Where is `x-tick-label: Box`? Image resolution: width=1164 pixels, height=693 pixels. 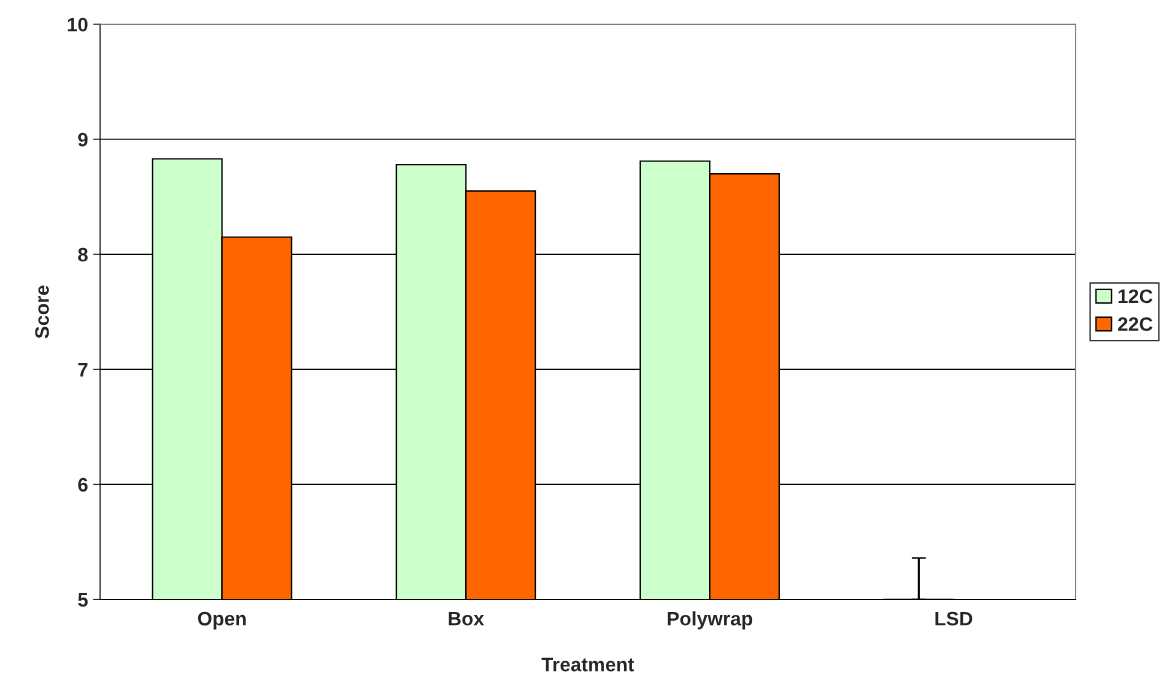
x-tick-label: Box is located at coordinates (466, 618).